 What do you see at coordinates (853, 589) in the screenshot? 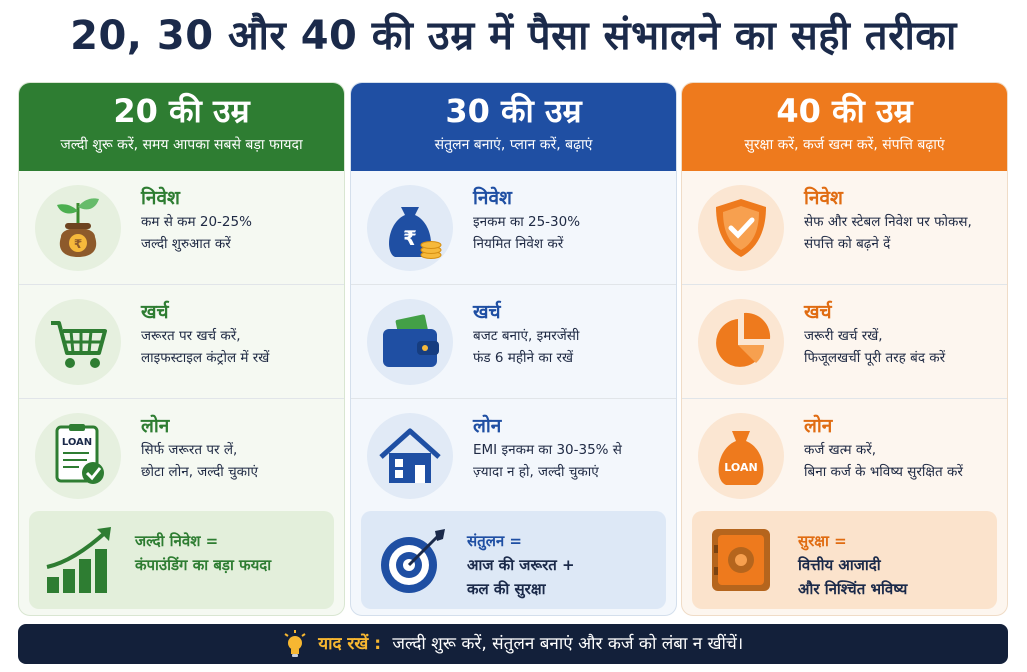
I see `note-line-3: और निश्चिंत भविष्य` at bounding box center [853, 589].